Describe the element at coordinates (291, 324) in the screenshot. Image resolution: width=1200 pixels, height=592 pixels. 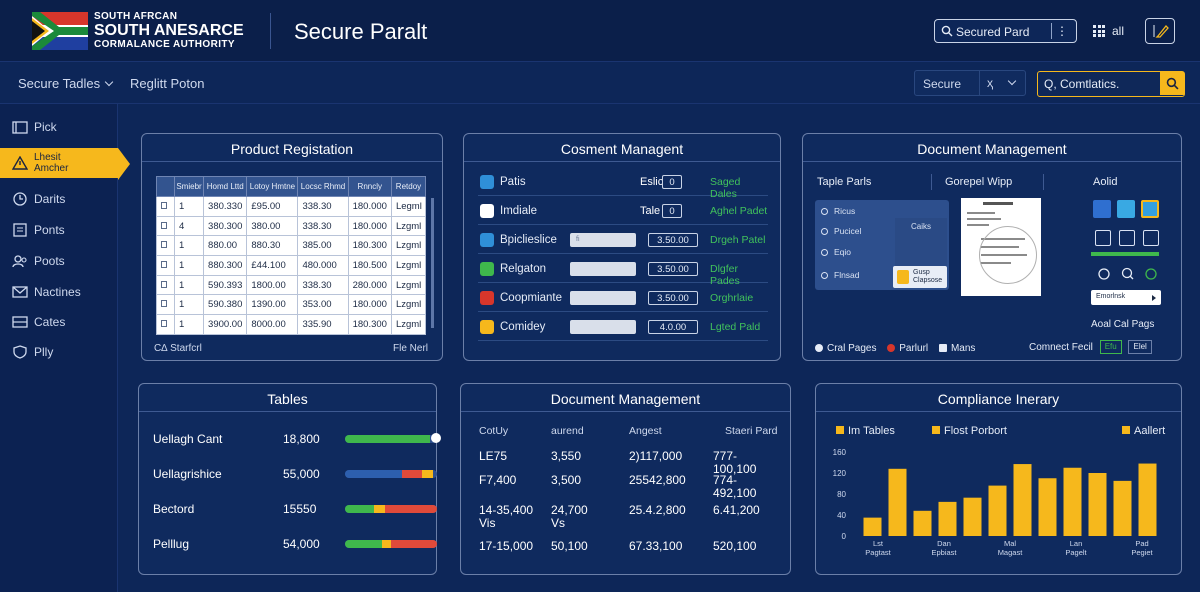
I see `table-row: 1 3900.00 8000.00 335.90 180.300 Lzgml` at that location.